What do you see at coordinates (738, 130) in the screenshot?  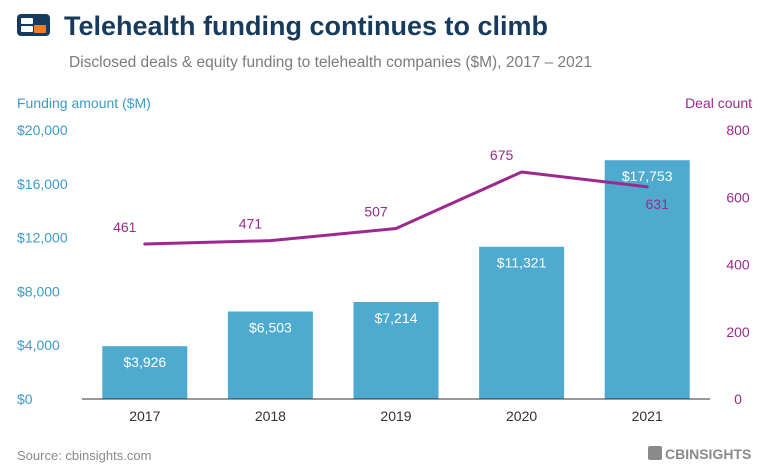 I see `right-tick-label: 800` at bounding box center [738, 130].